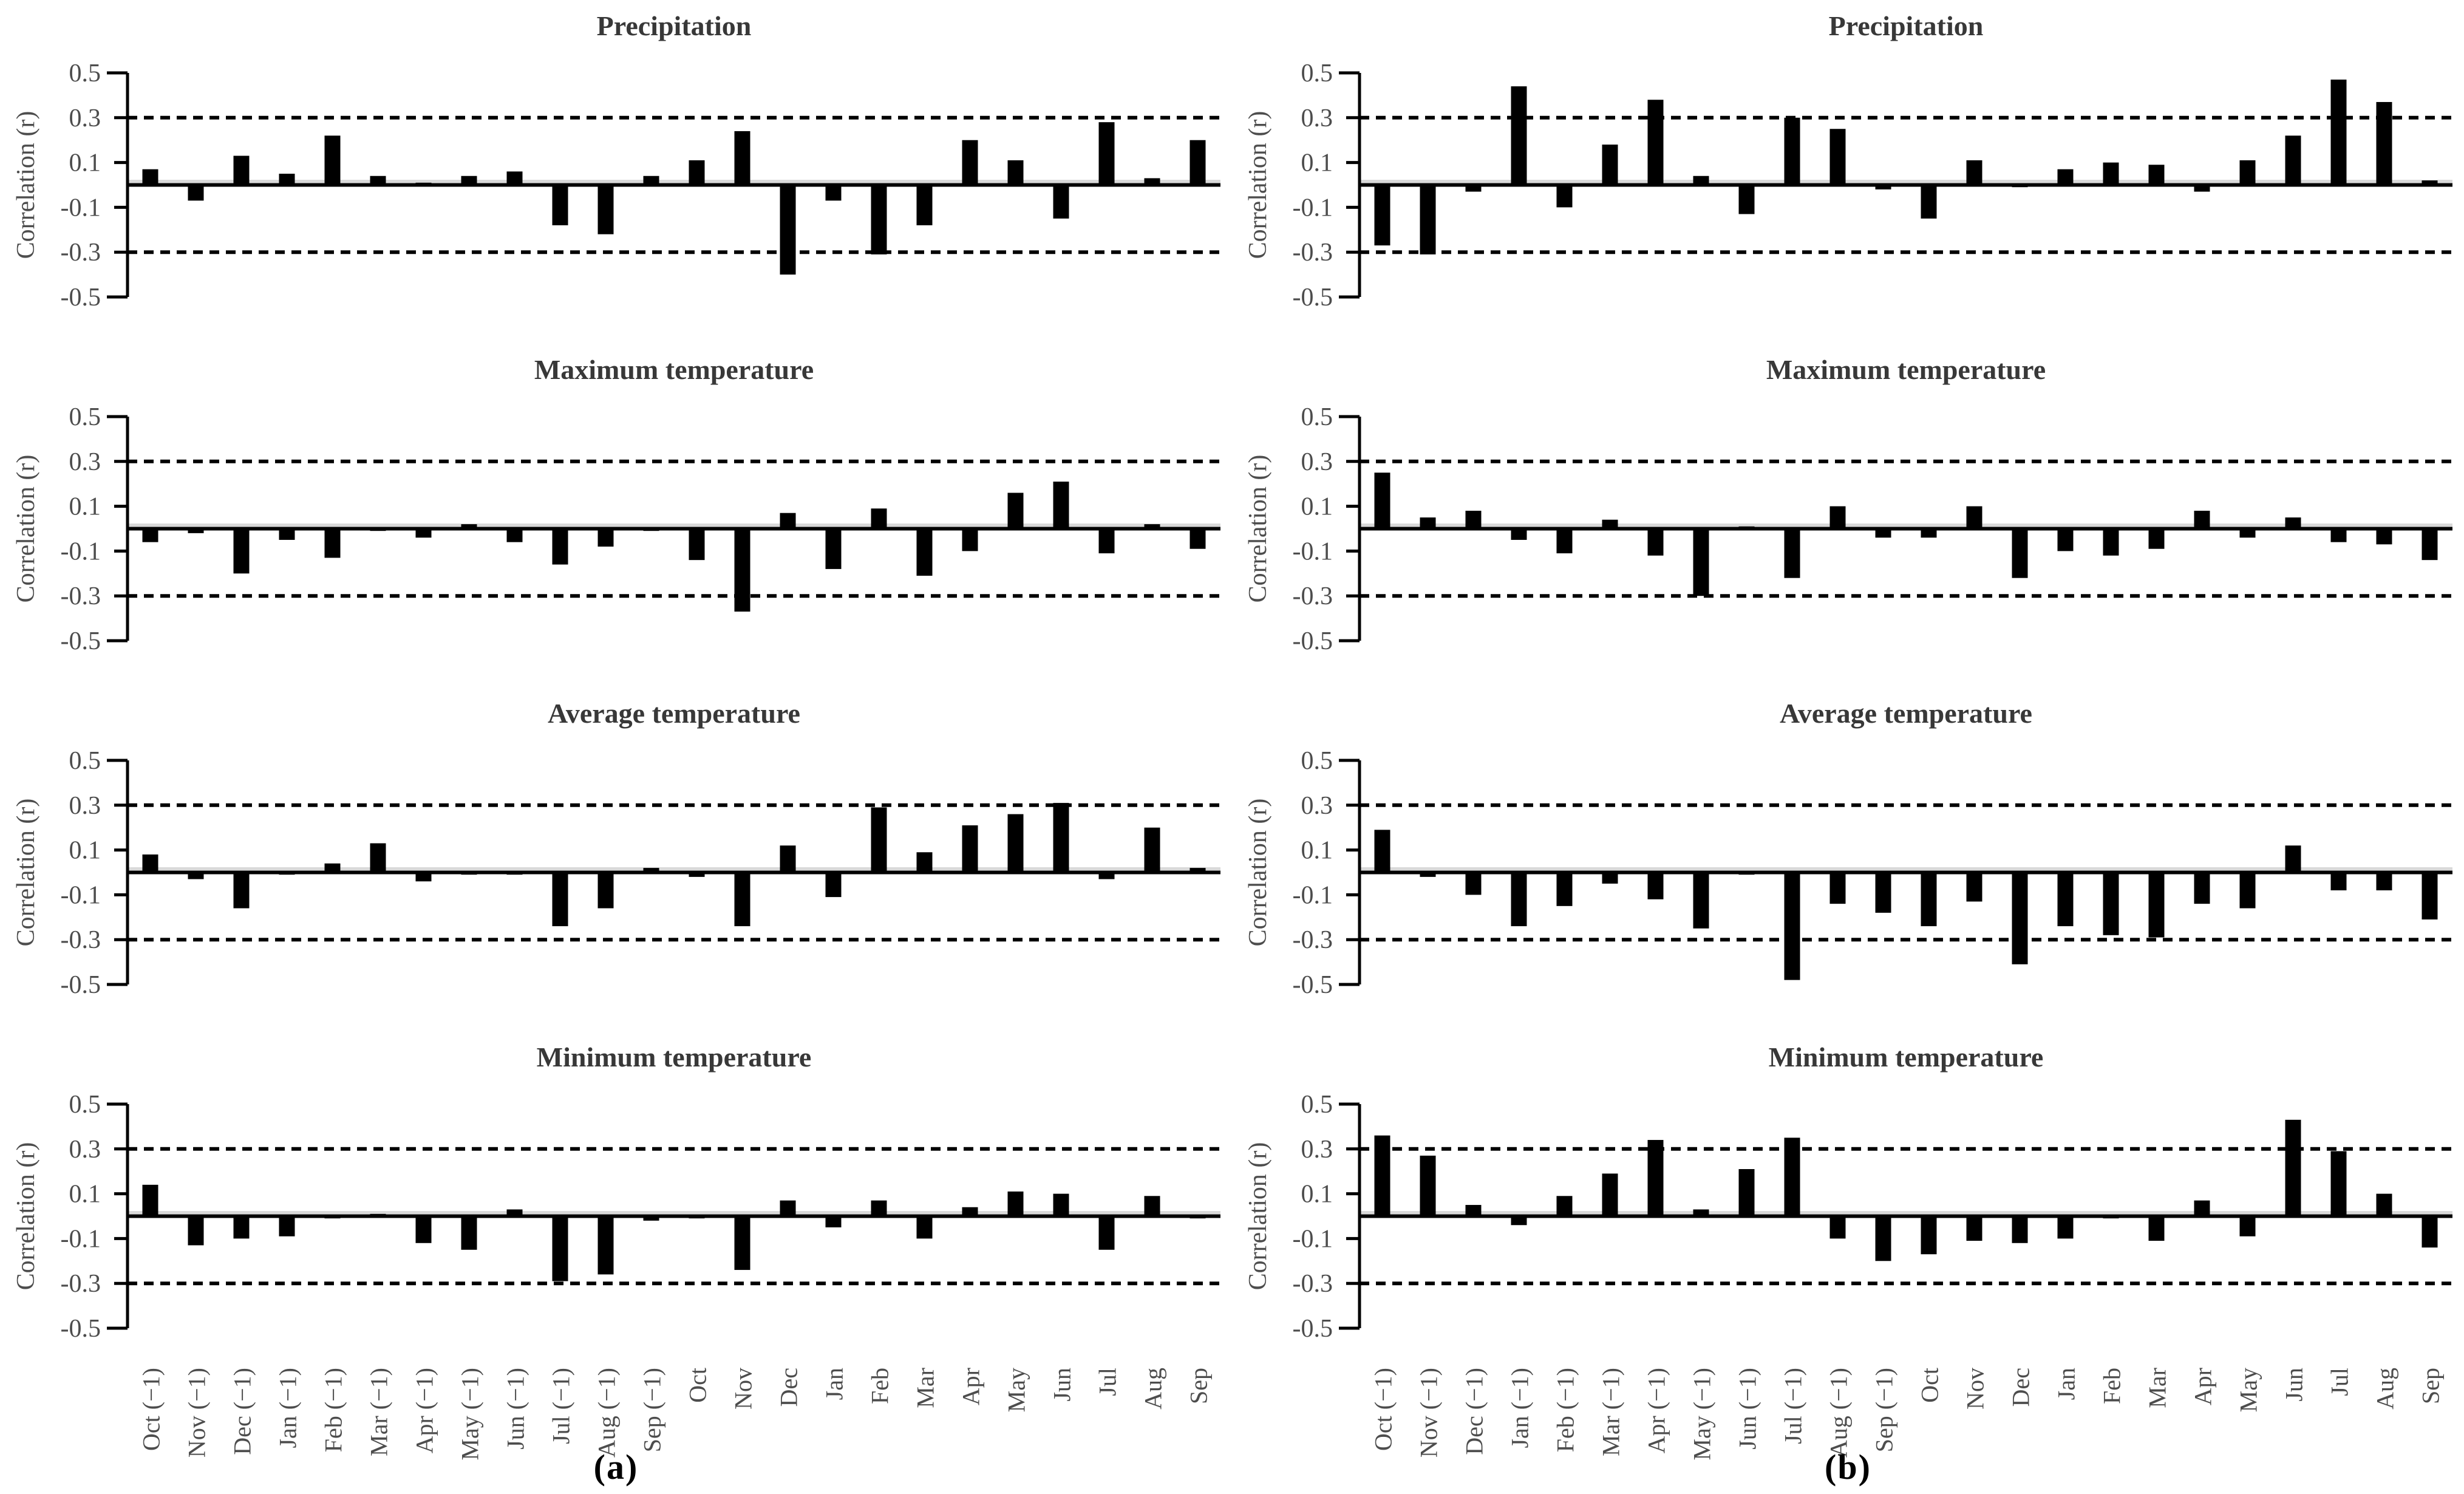 This screenshot has width=2464, height=1494. What do you see at coordinates (1611, 1412) in the screenshot?
I see `x-tick-label: Mar (−1)` at bounding box center [1611, 1412].